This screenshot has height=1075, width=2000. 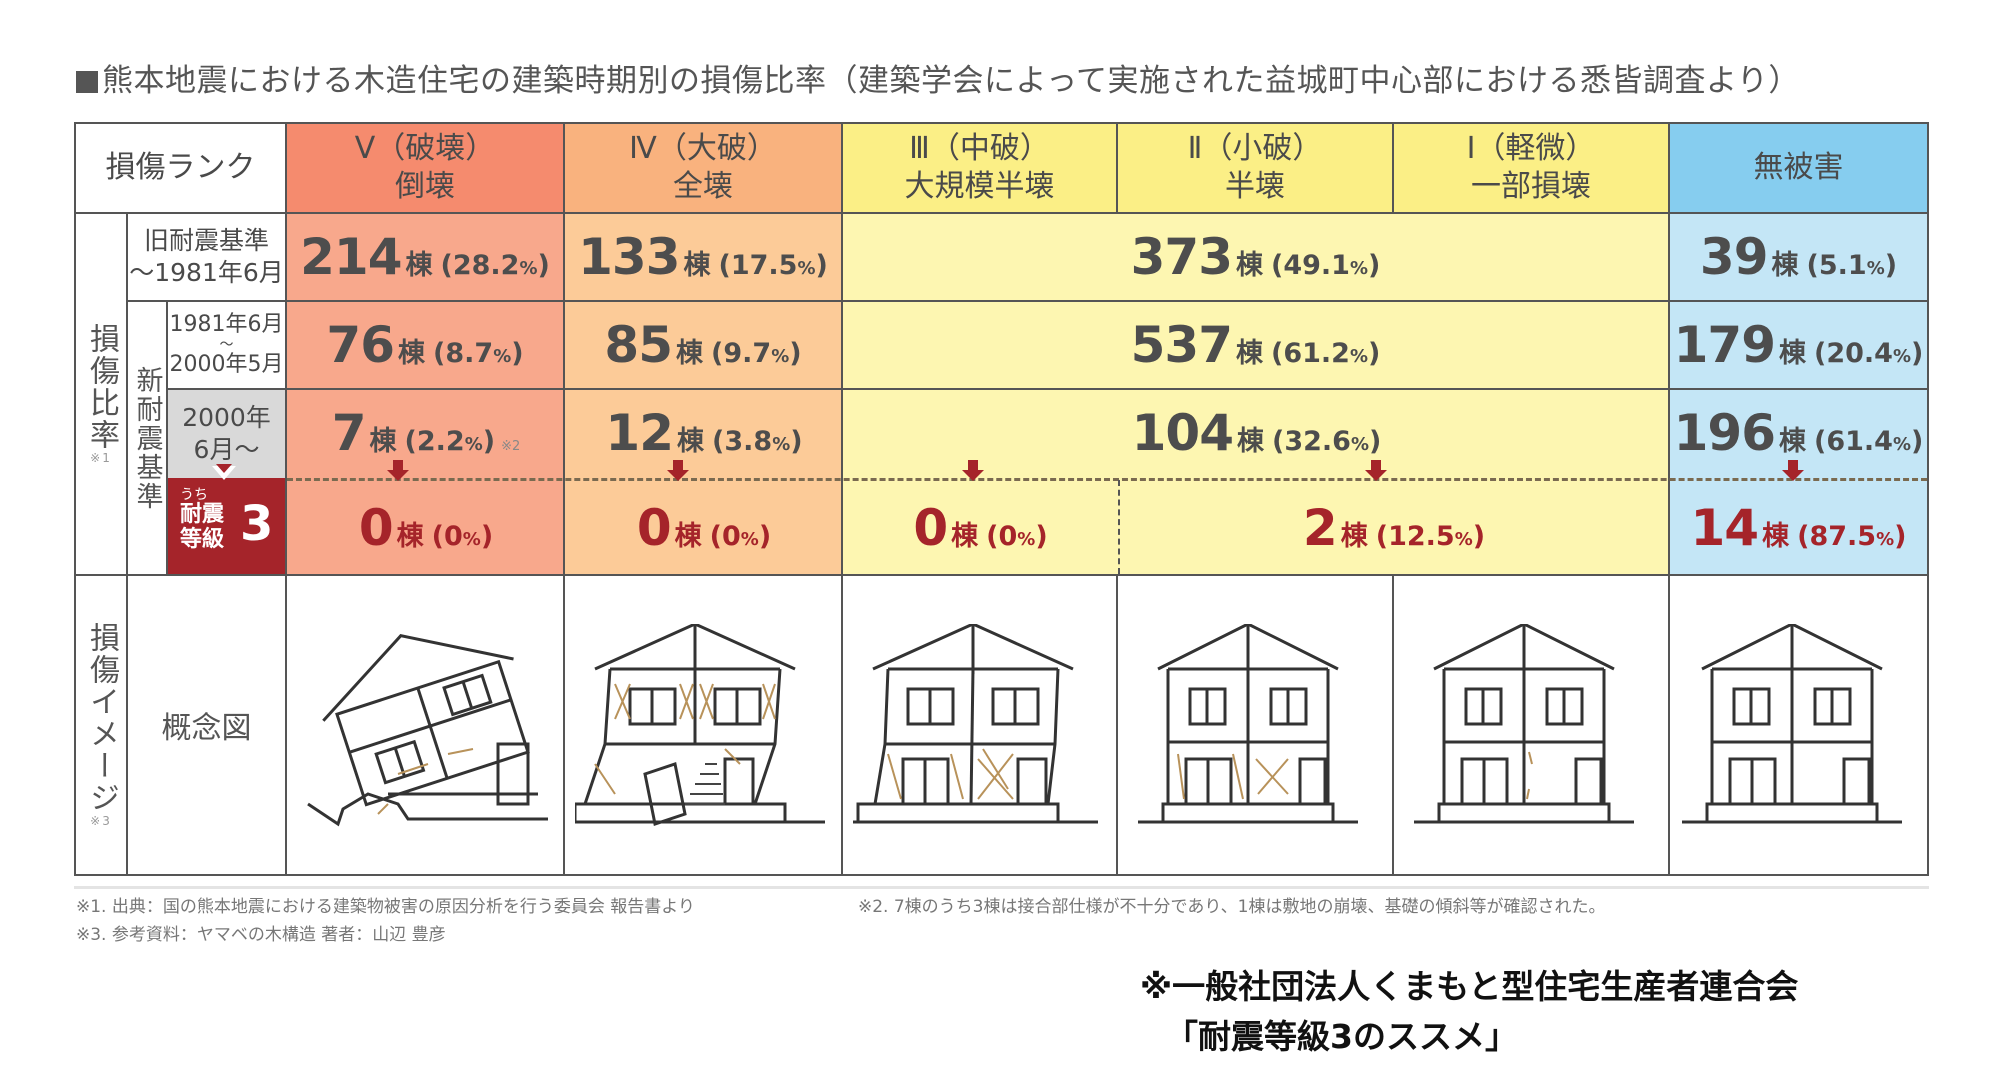 What do you see at coordinates (704, 433) in the screenshot?
I see `cell-new-rank4: 12 棟 (3.8%)` at bounding box center [704, 433].